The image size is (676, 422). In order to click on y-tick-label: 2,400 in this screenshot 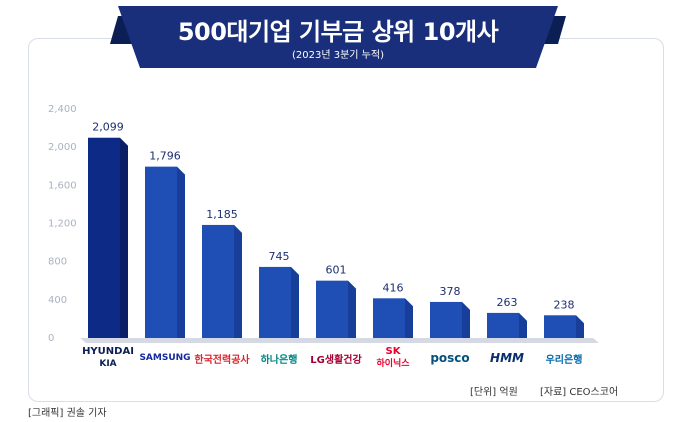, I will do `click(62, 109)`.